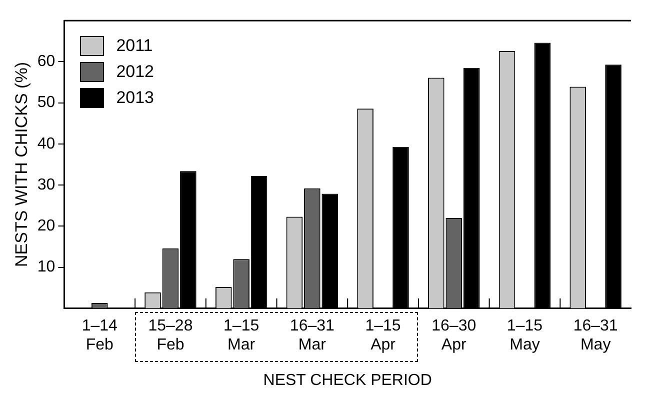 This screenshot has width=645, height=402. Describe the element at coordinates (46, 226) in the screenshot. I see `y-tick-label: 20` at that location.